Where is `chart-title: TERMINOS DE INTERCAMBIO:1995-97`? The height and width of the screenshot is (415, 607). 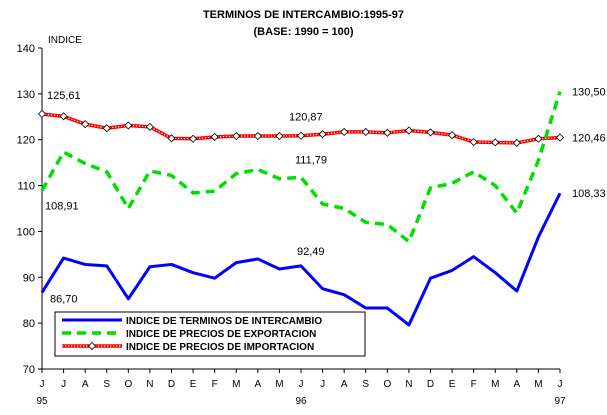
chart-title: TERMINOS DE INTERCAMBIO:1995-97 is located at coordinates (303, 15).